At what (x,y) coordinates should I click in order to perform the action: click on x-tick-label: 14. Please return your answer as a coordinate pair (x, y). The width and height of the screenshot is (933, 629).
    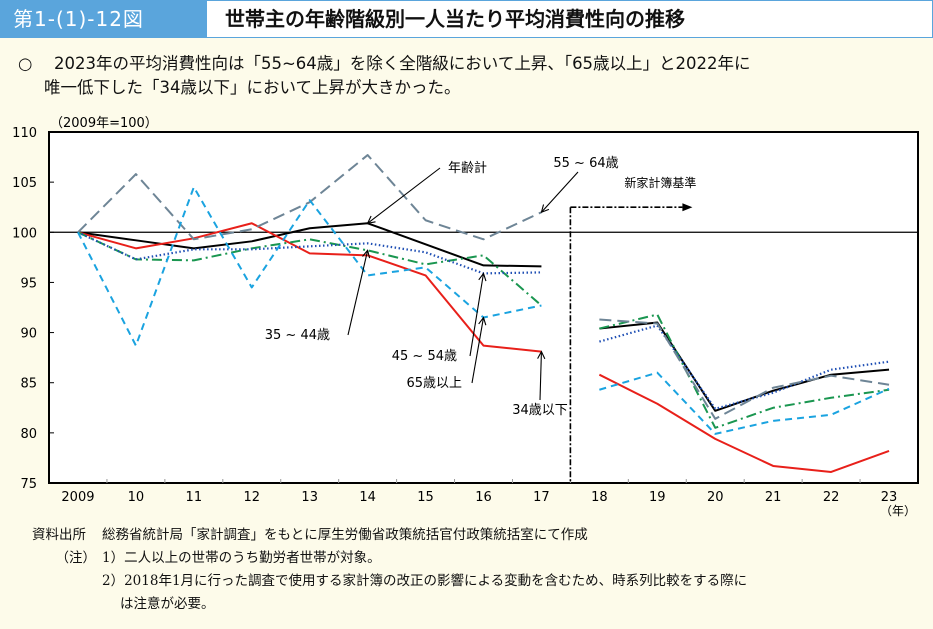
    Looking at the image, I should click on (367, 497).